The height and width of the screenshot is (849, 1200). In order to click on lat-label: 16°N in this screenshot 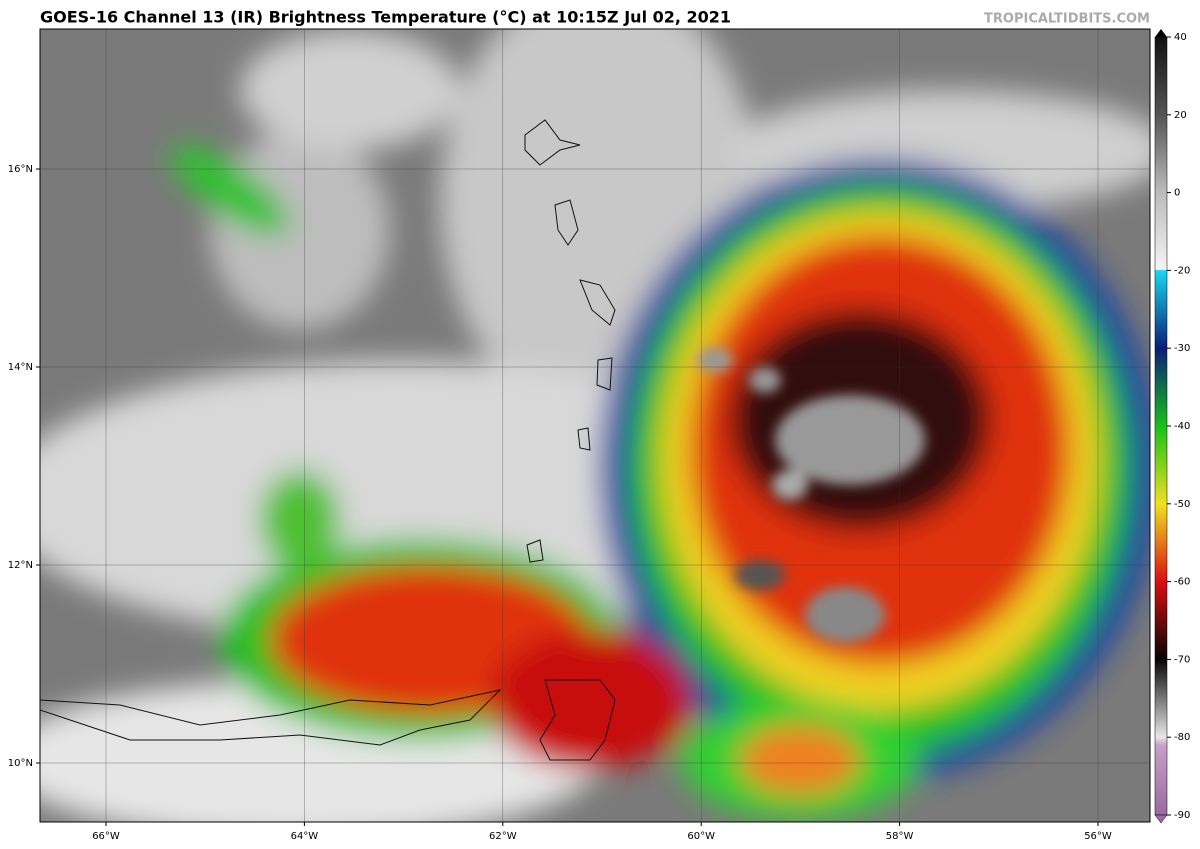, I will do `click(20, 169)`.